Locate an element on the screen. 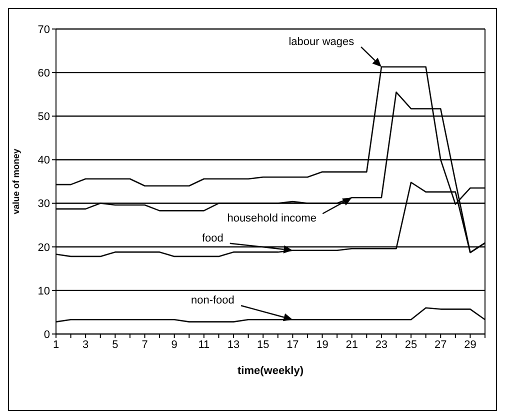 This screenshot has height=419, width=505. x-tick-label: 9 is located at coordinates (174, 344).